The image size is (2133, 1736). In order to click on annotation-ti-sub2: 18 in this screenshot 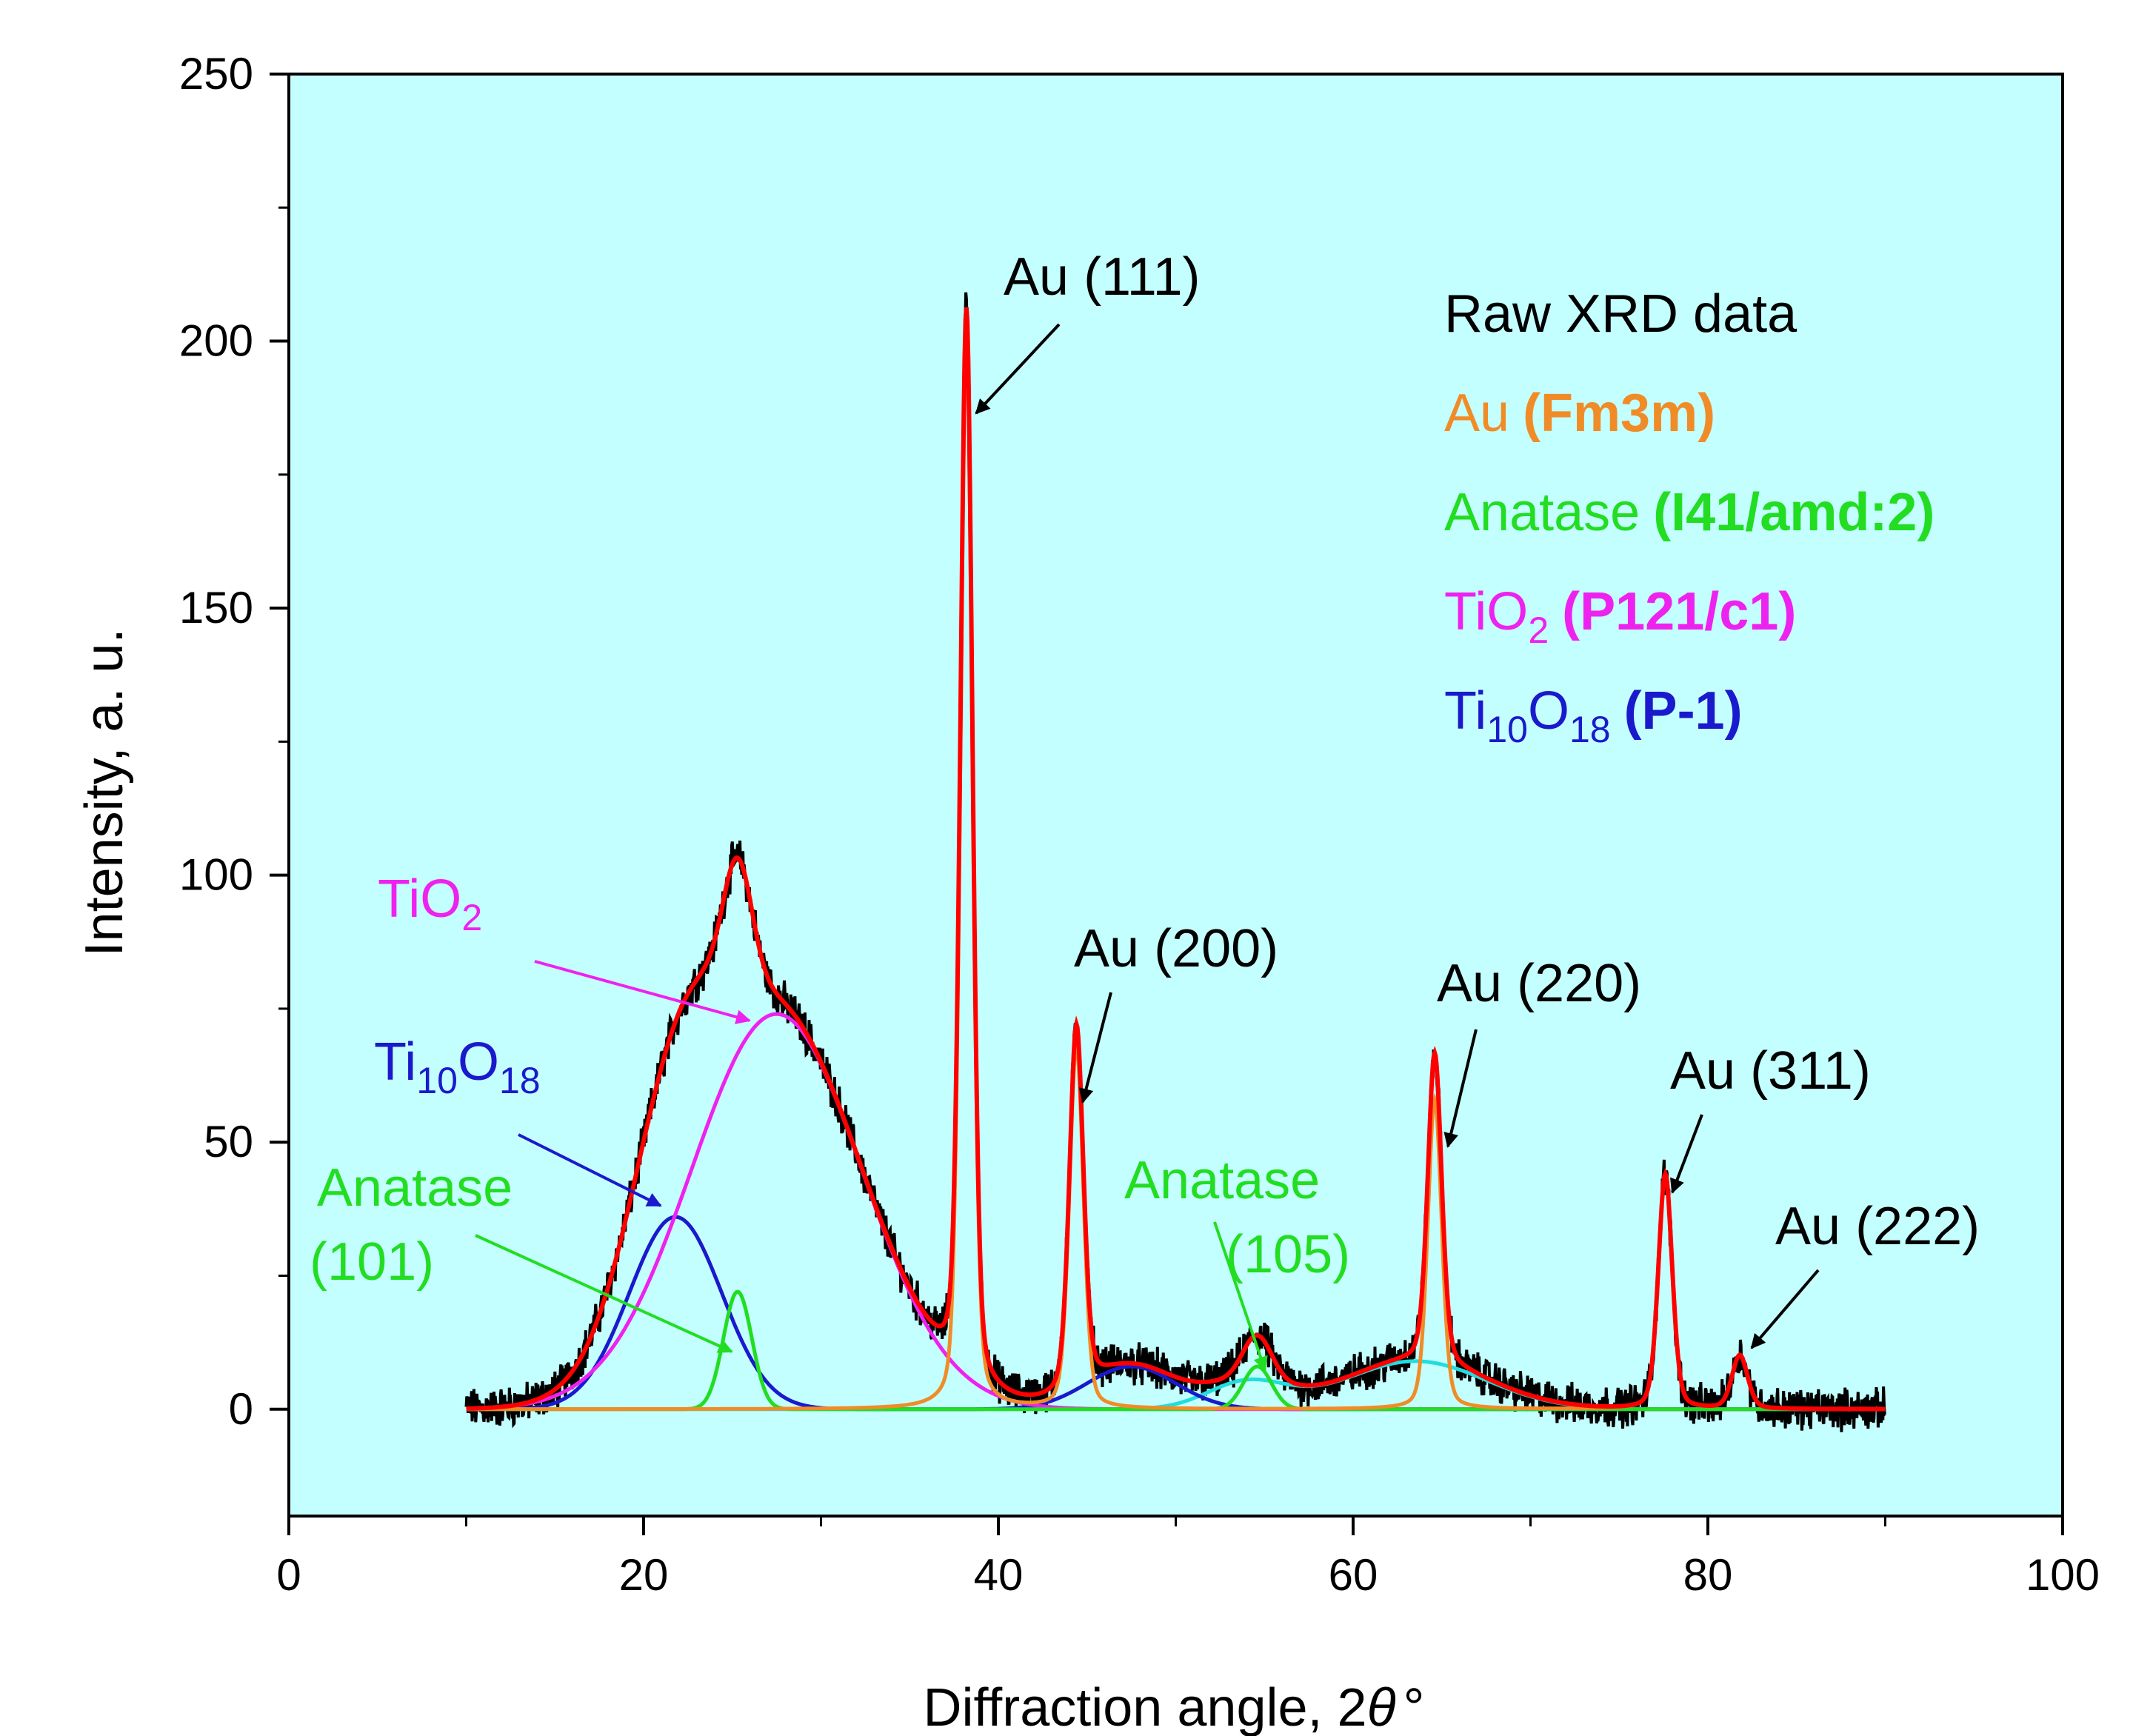, I will do `click(520, 1081)`.